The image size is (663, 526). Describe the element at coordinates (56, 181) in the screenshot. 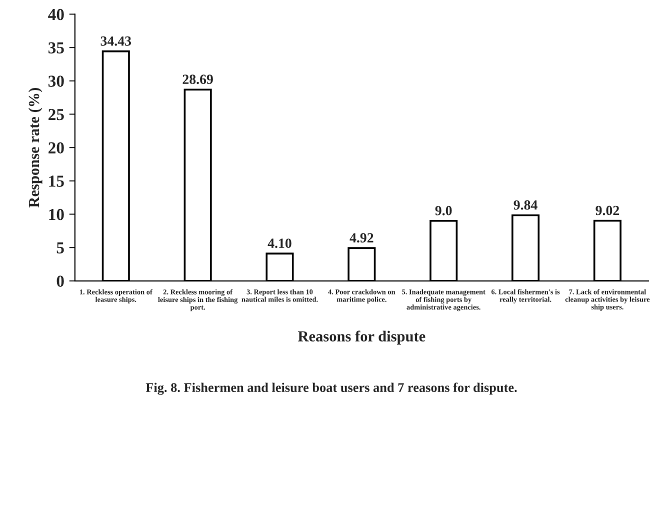

I see `y-tick-label: 15` at that location.